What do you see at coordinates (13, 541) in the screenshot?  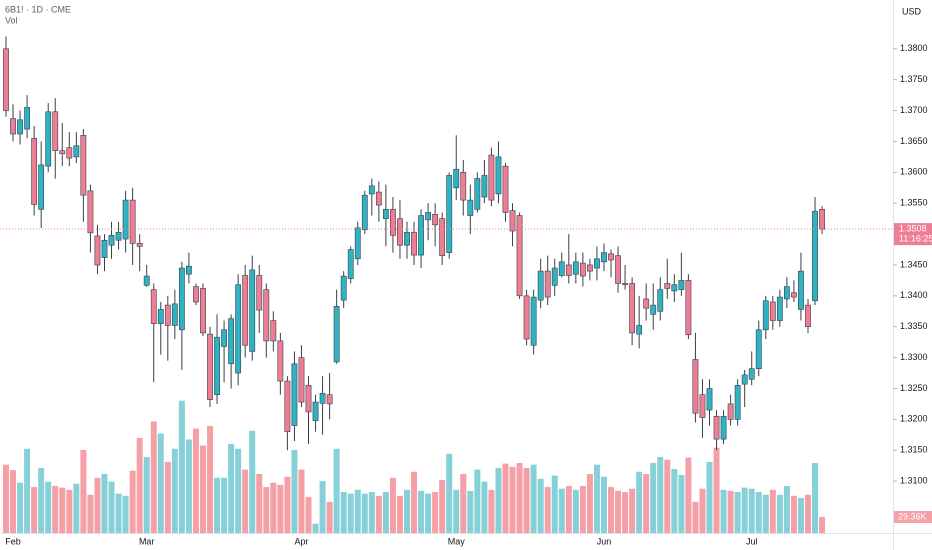 I see `x-tick-label: Feb` at bounding box center [13, 541].